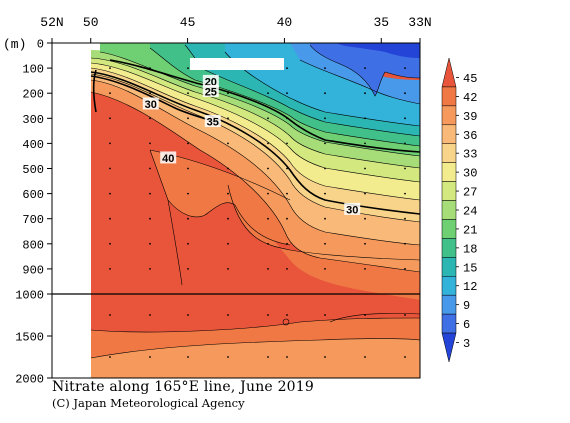  Describe the element at coordinates (33, 120) in the screenshot. I see `y-tick-label: 300` at that location.